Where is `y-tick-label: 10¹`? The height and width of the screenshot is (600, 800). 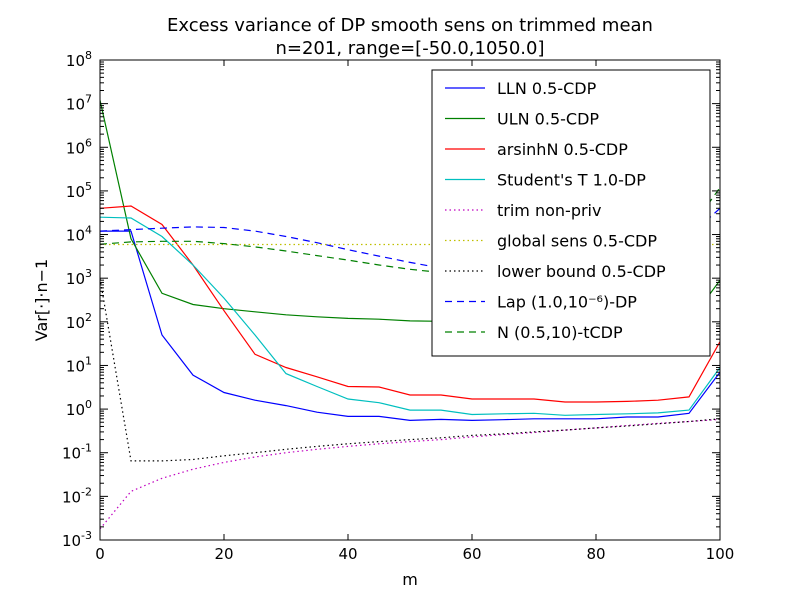
y-tick-label: 10¹ is located at coordinates (79, 364).